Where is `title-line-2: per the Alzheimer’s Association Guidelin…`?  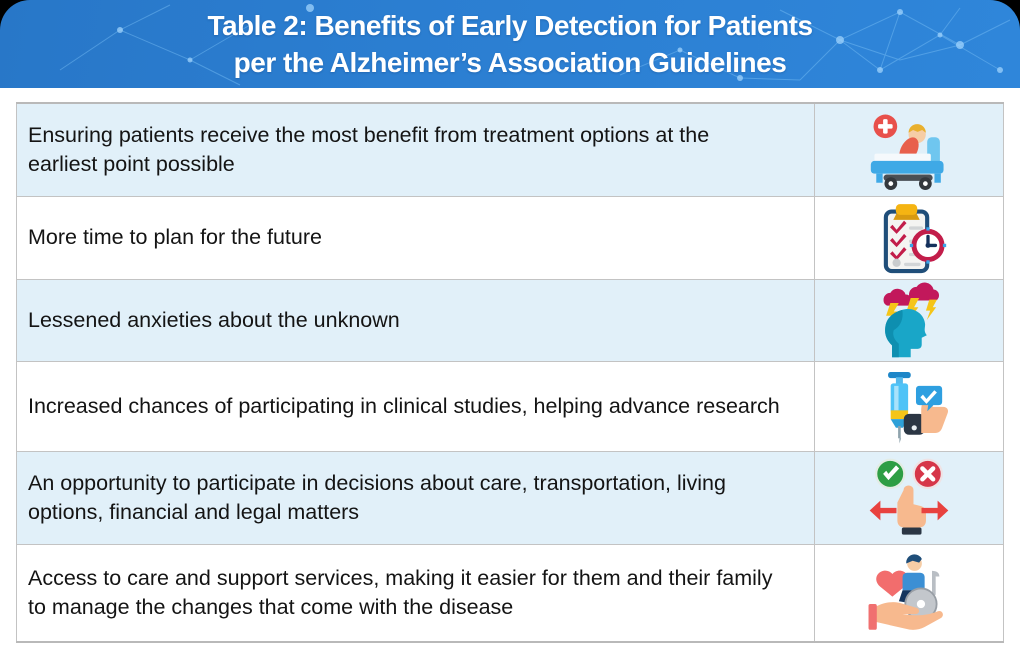
title-line-2: per the Alzheimer’s Association Guidelin… is located at coordinates (510, 62).